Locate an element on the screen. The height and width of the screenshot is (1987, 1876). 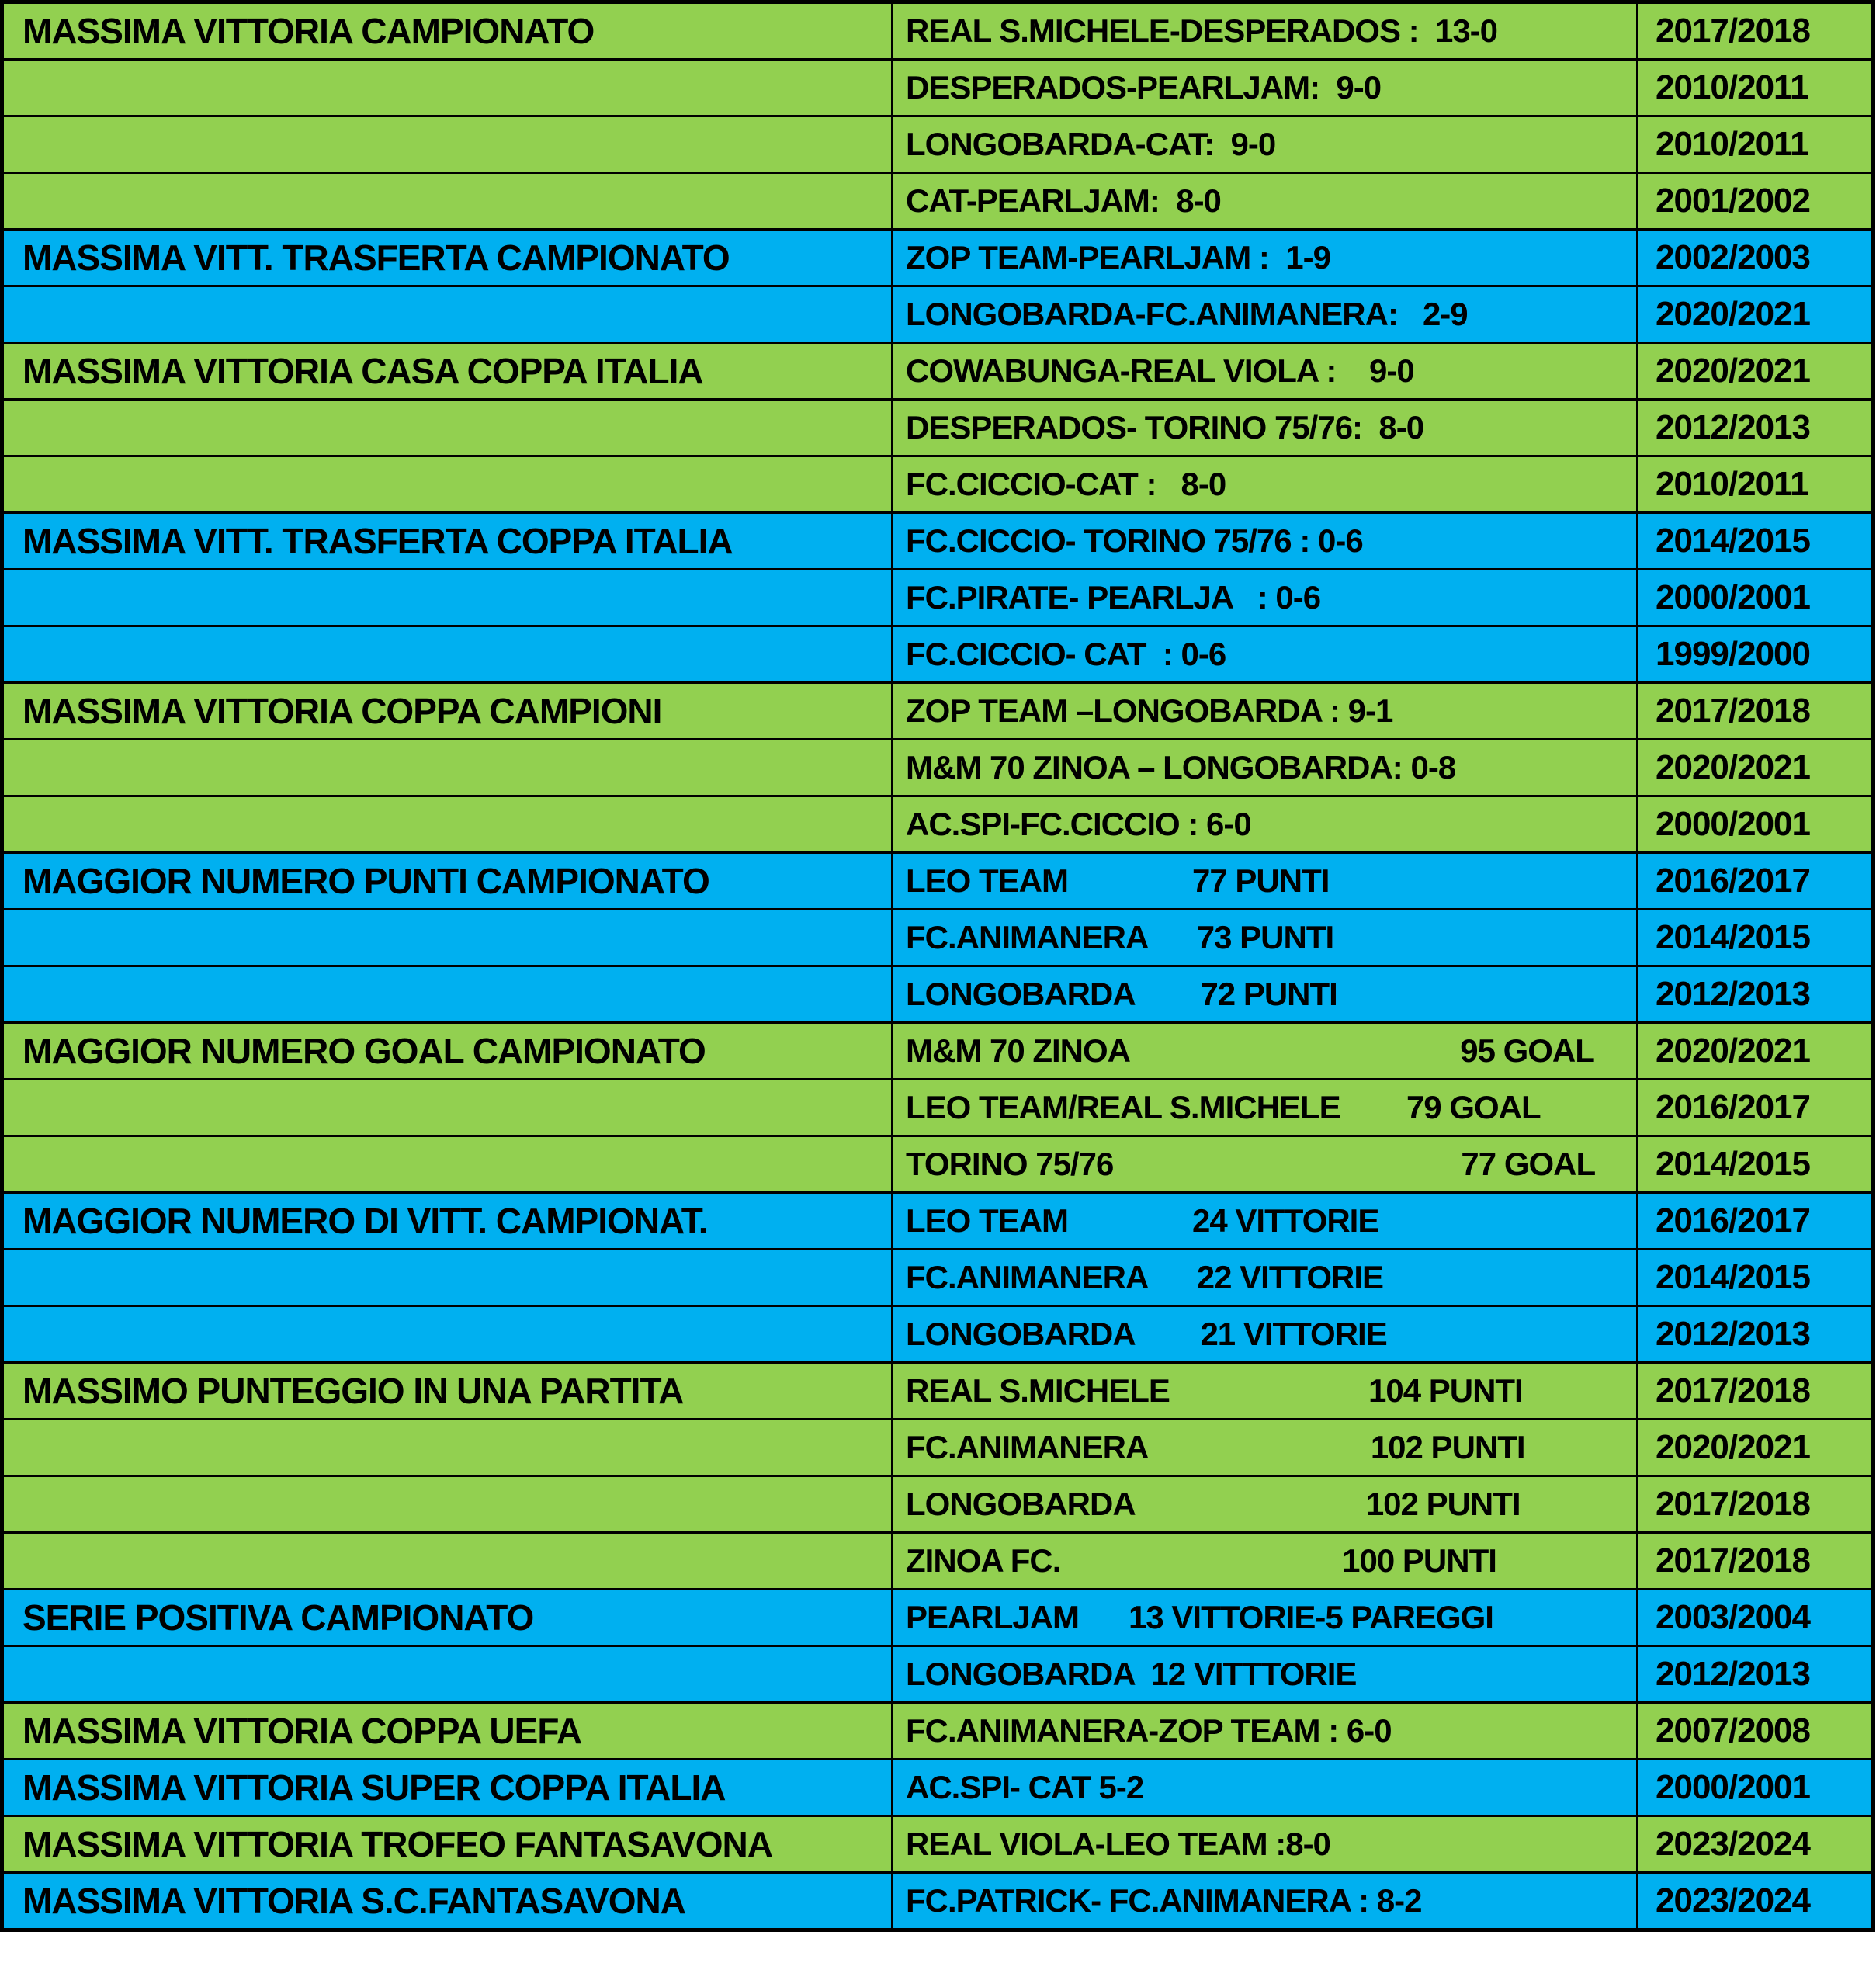
category-cell: MASSIMO PUNTEGGIO IN UNA PARTITA is located at coordinates (447, 1391).